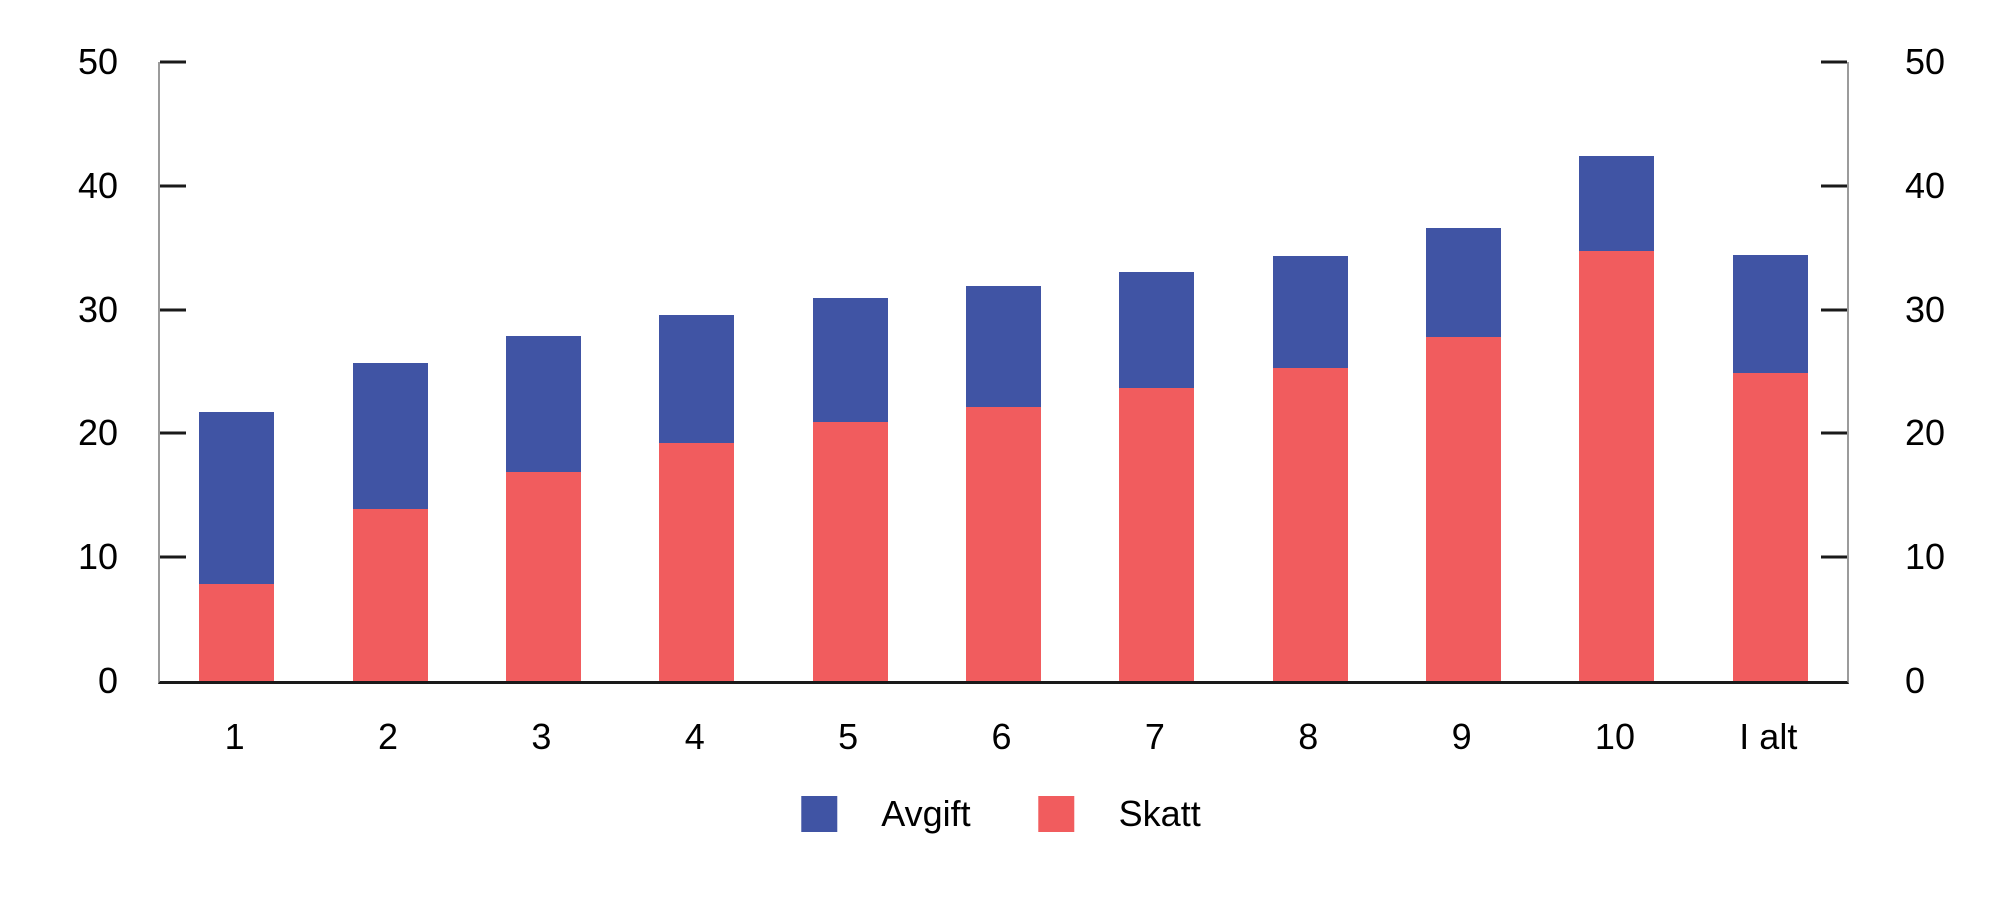 The image size is (2000, 908). I want to click on left-y-axis-label-20: 20, so click(97, 433).